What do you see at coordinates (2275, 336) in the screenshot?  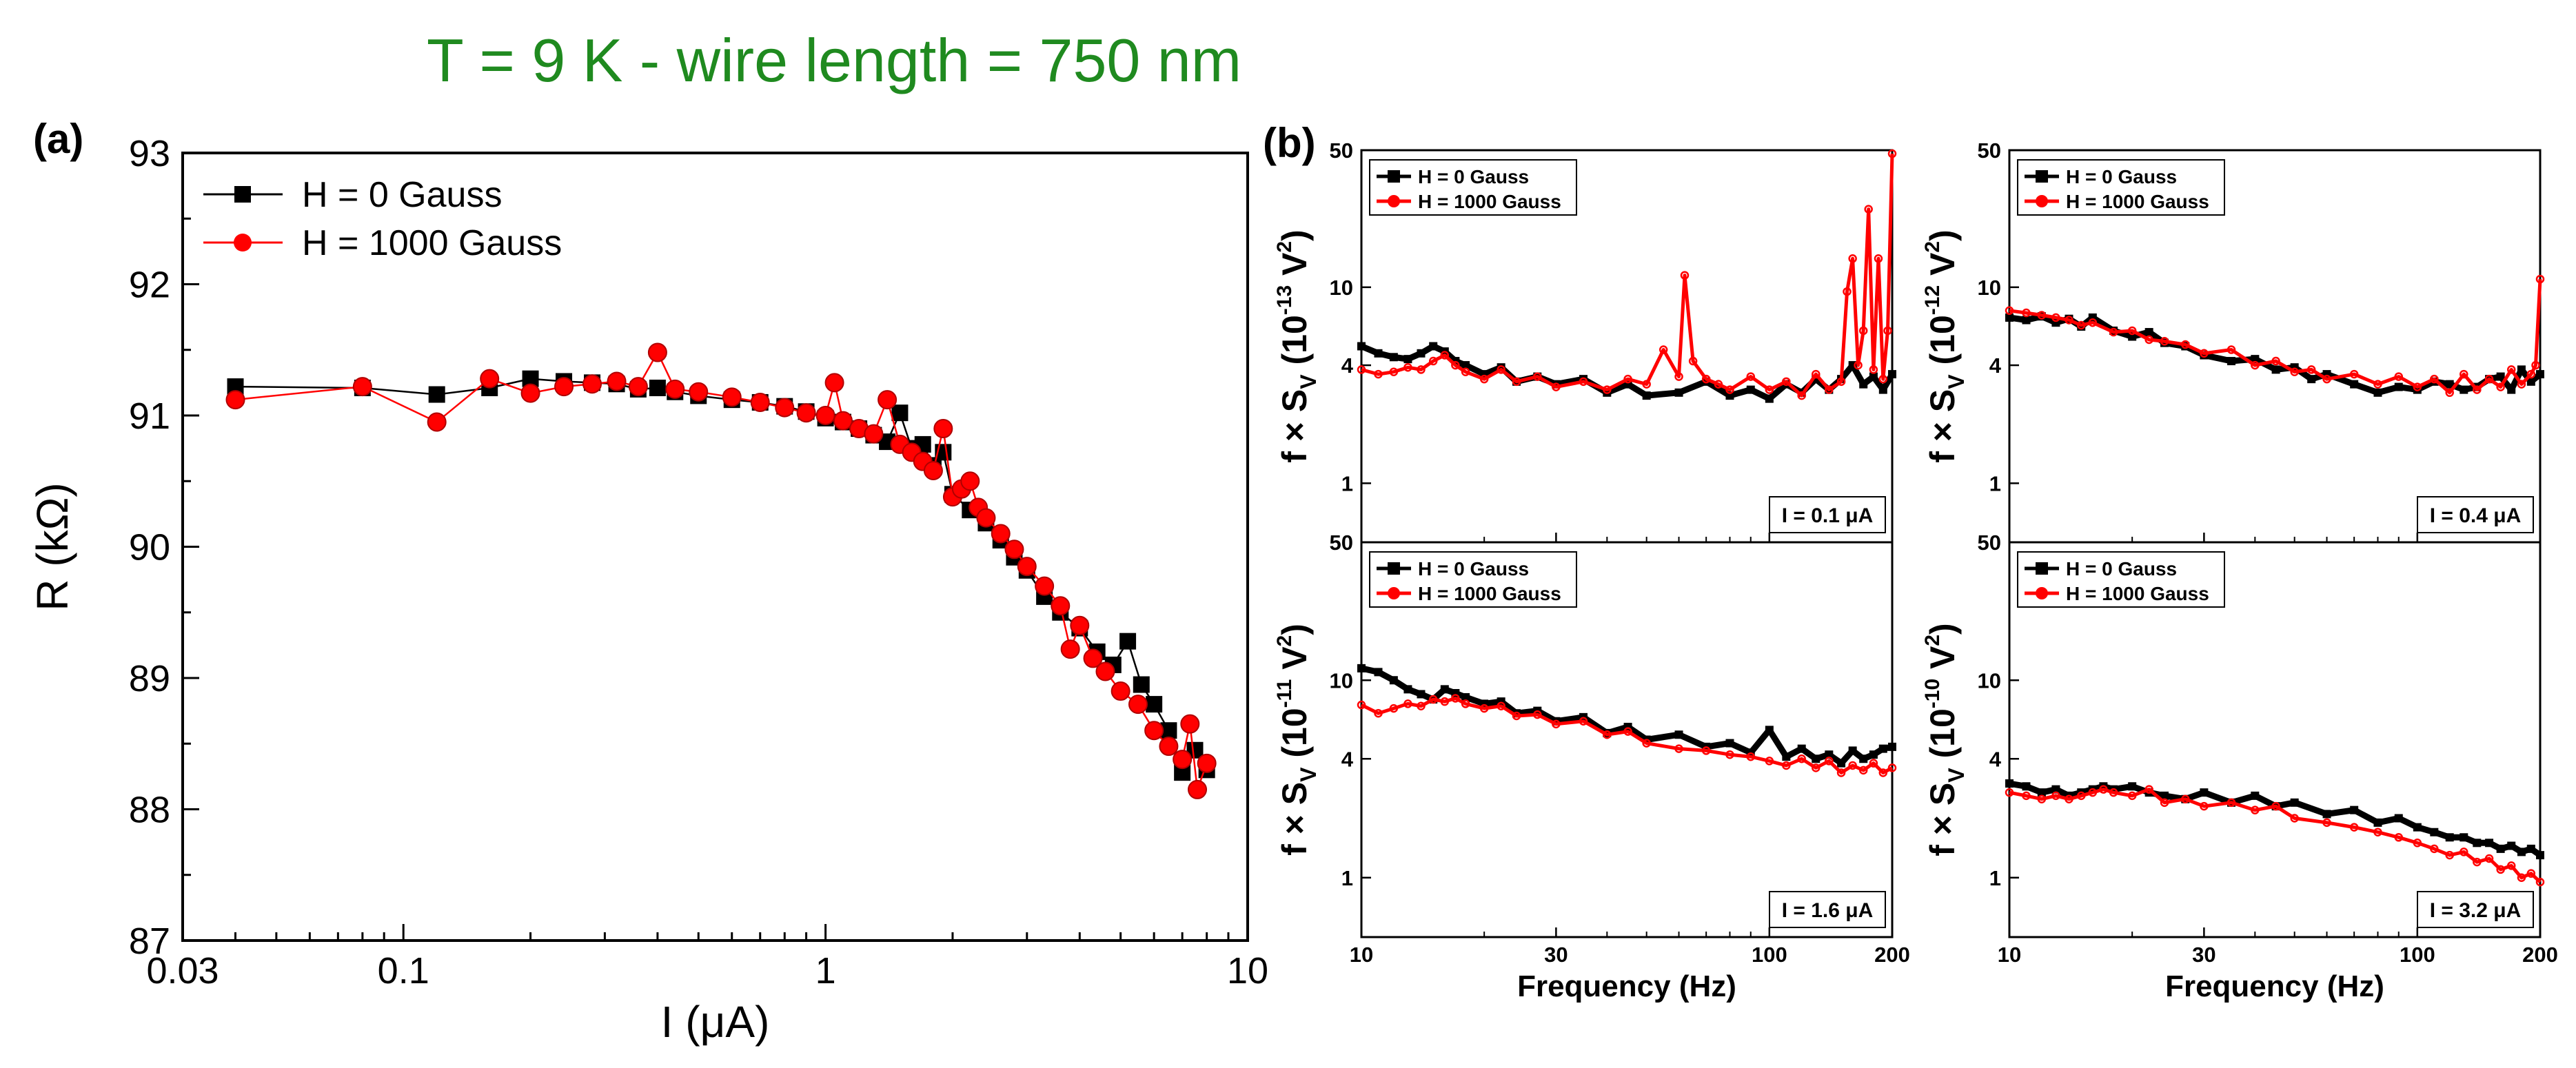 I see `series-h1000-b` at bounding box center [2275, 336].